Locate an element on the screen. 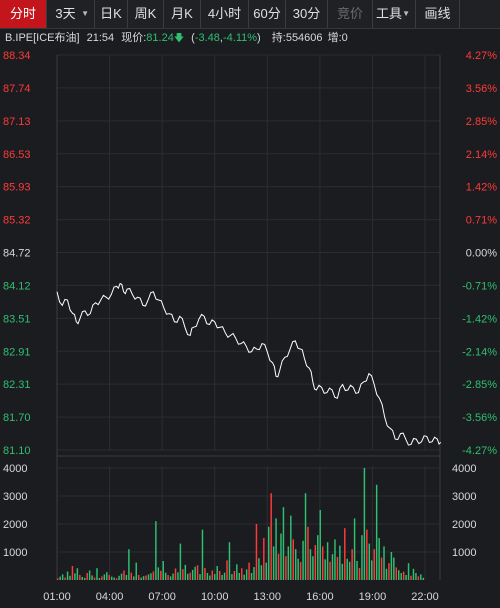 Image resolution: width=500 pixels, height=608 pixels. percent-tick-label: -1.42% is located at coordinates (479, 319).